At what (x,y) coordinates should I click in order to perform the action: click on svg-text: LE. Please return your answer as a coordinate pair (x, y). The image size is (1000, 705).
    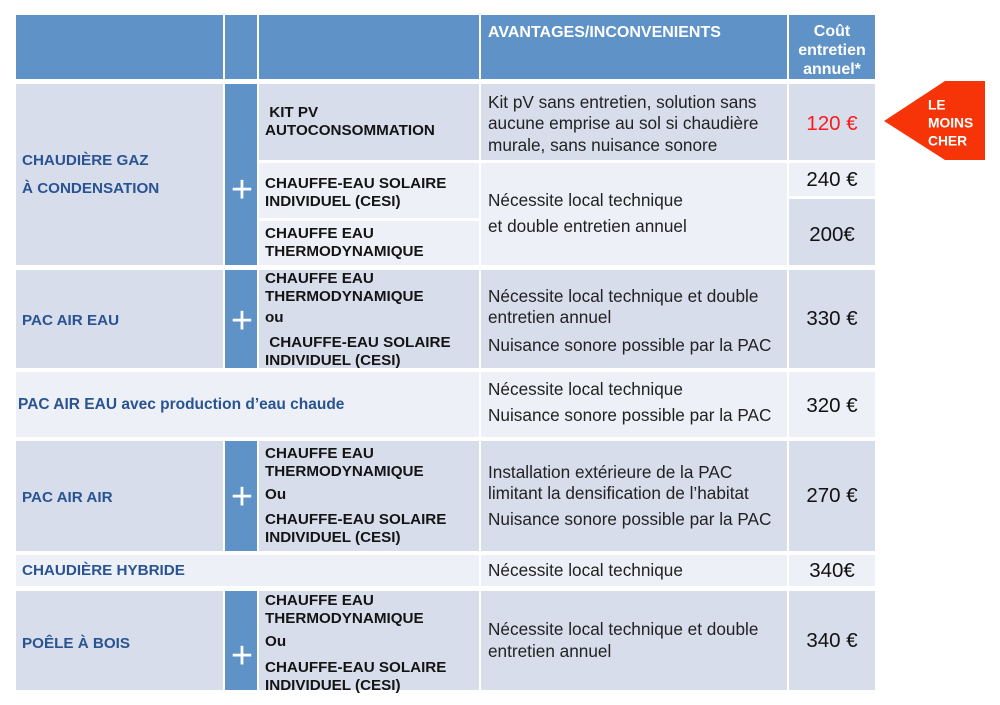
    Looking at the image, I should click on (937, 105).